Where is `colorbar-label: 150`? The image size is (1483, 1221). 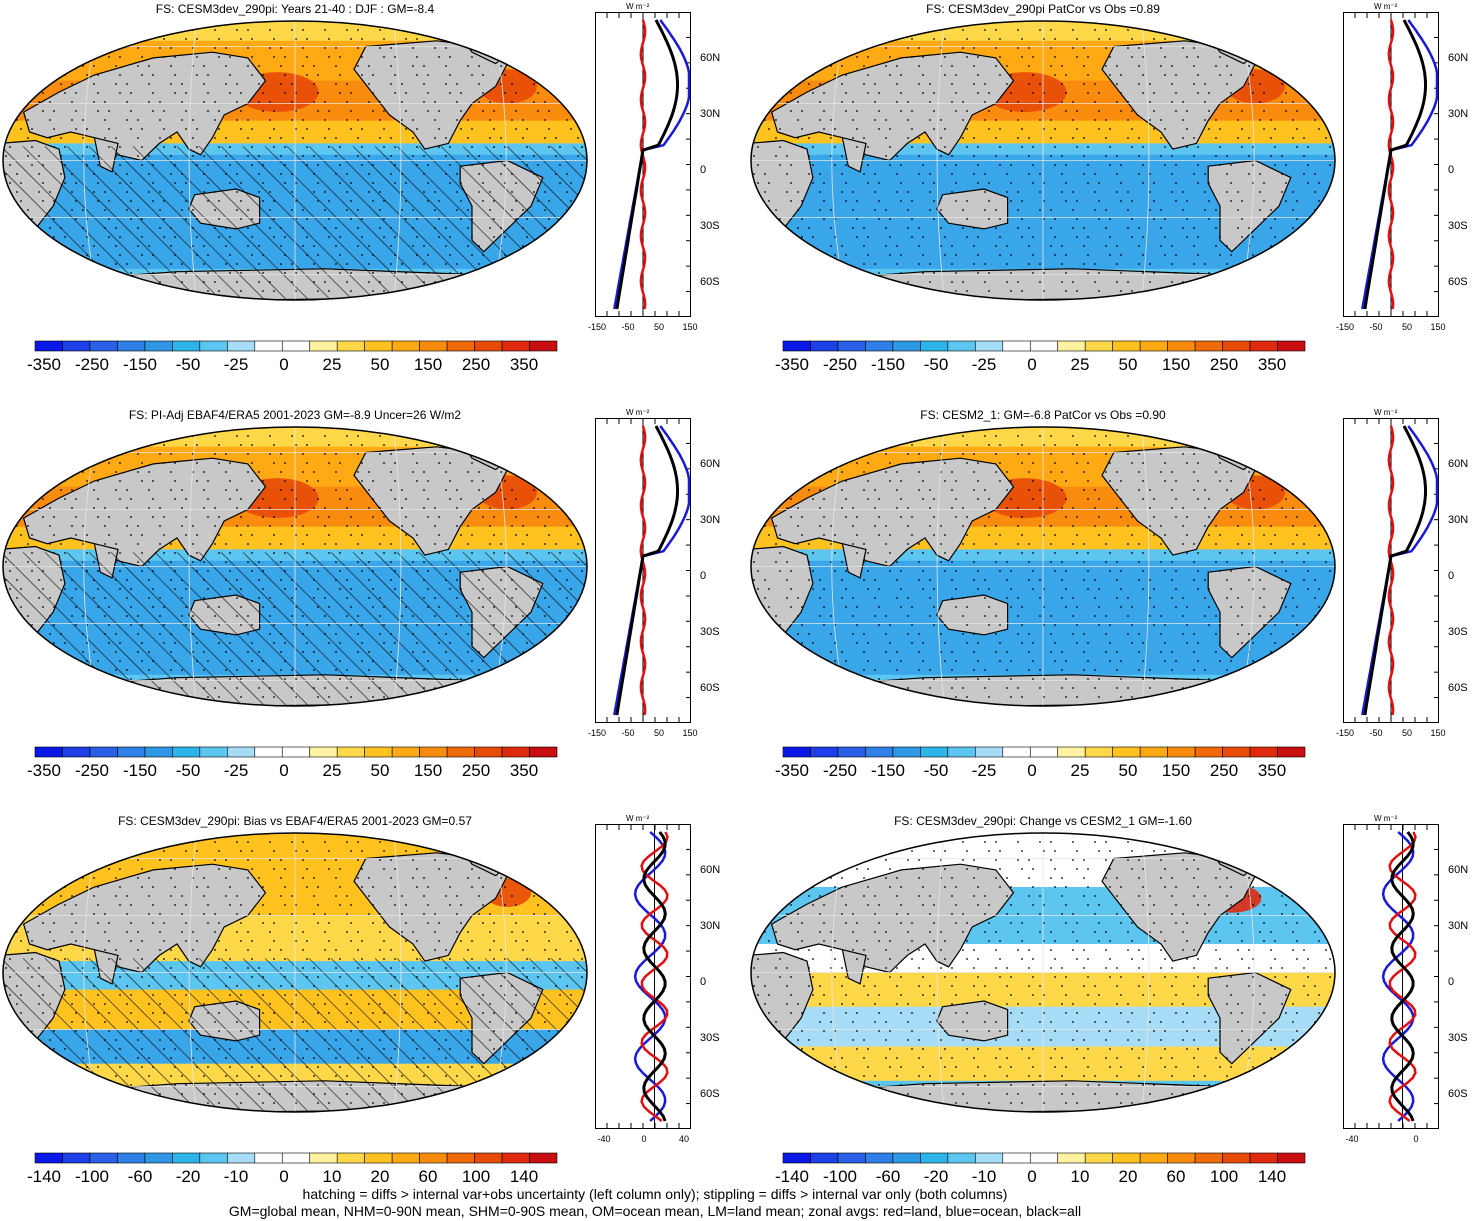 colorbar-label: 150 is located at coordinates (428, 364).